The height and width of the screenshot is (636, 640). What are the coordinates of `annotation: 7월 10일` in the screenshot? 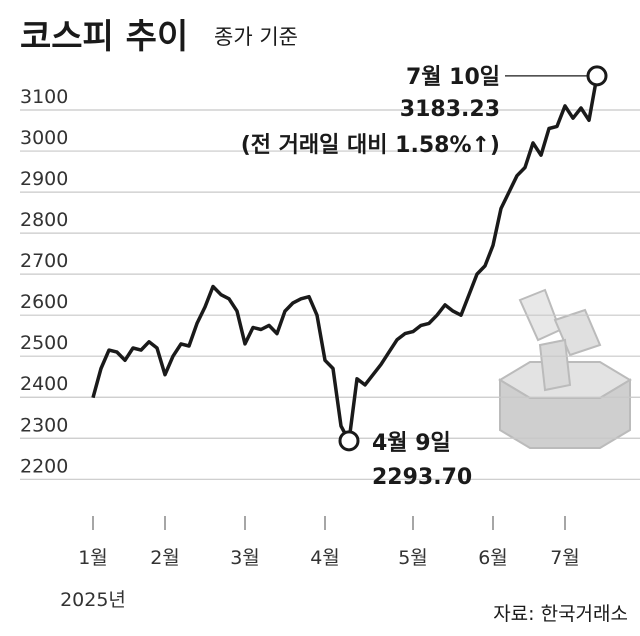 It's located at (453, 77).